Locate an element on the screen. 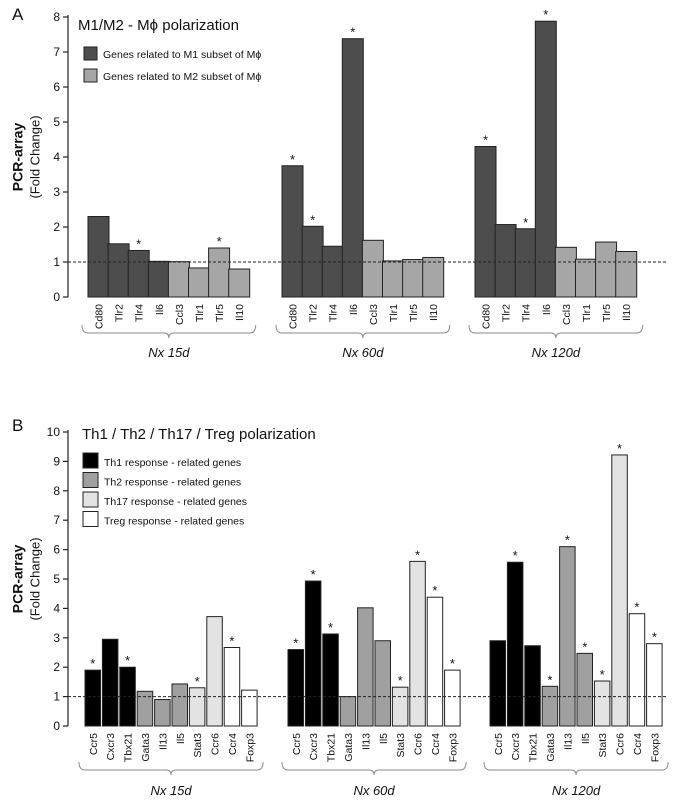 The height and width of the screenshot is (803, 675). panel-a-ylabel: PCR-array is located at coordinates (18, 157).